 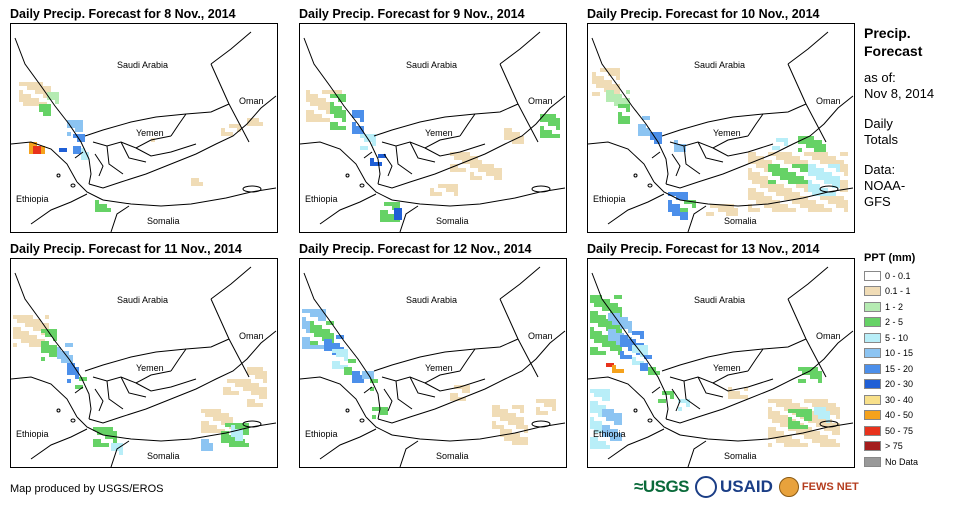 I want to click on island-outline, so click(x=362, y=420).